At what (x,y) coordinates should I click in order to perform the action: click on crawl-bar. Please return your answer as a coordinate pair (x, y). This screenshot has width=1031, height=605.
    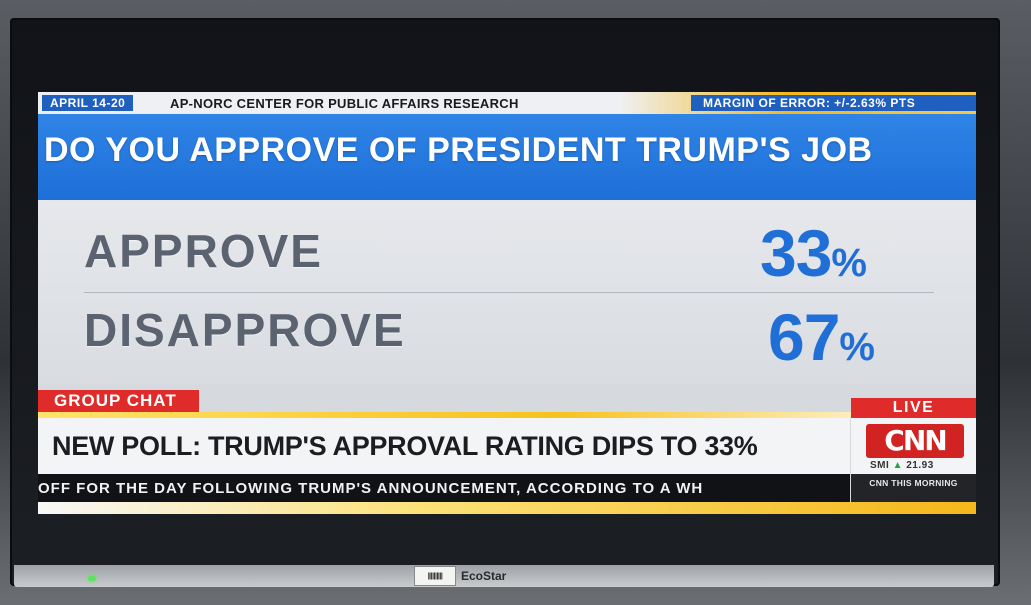
    Looking at the image, I should click on (444, 488).